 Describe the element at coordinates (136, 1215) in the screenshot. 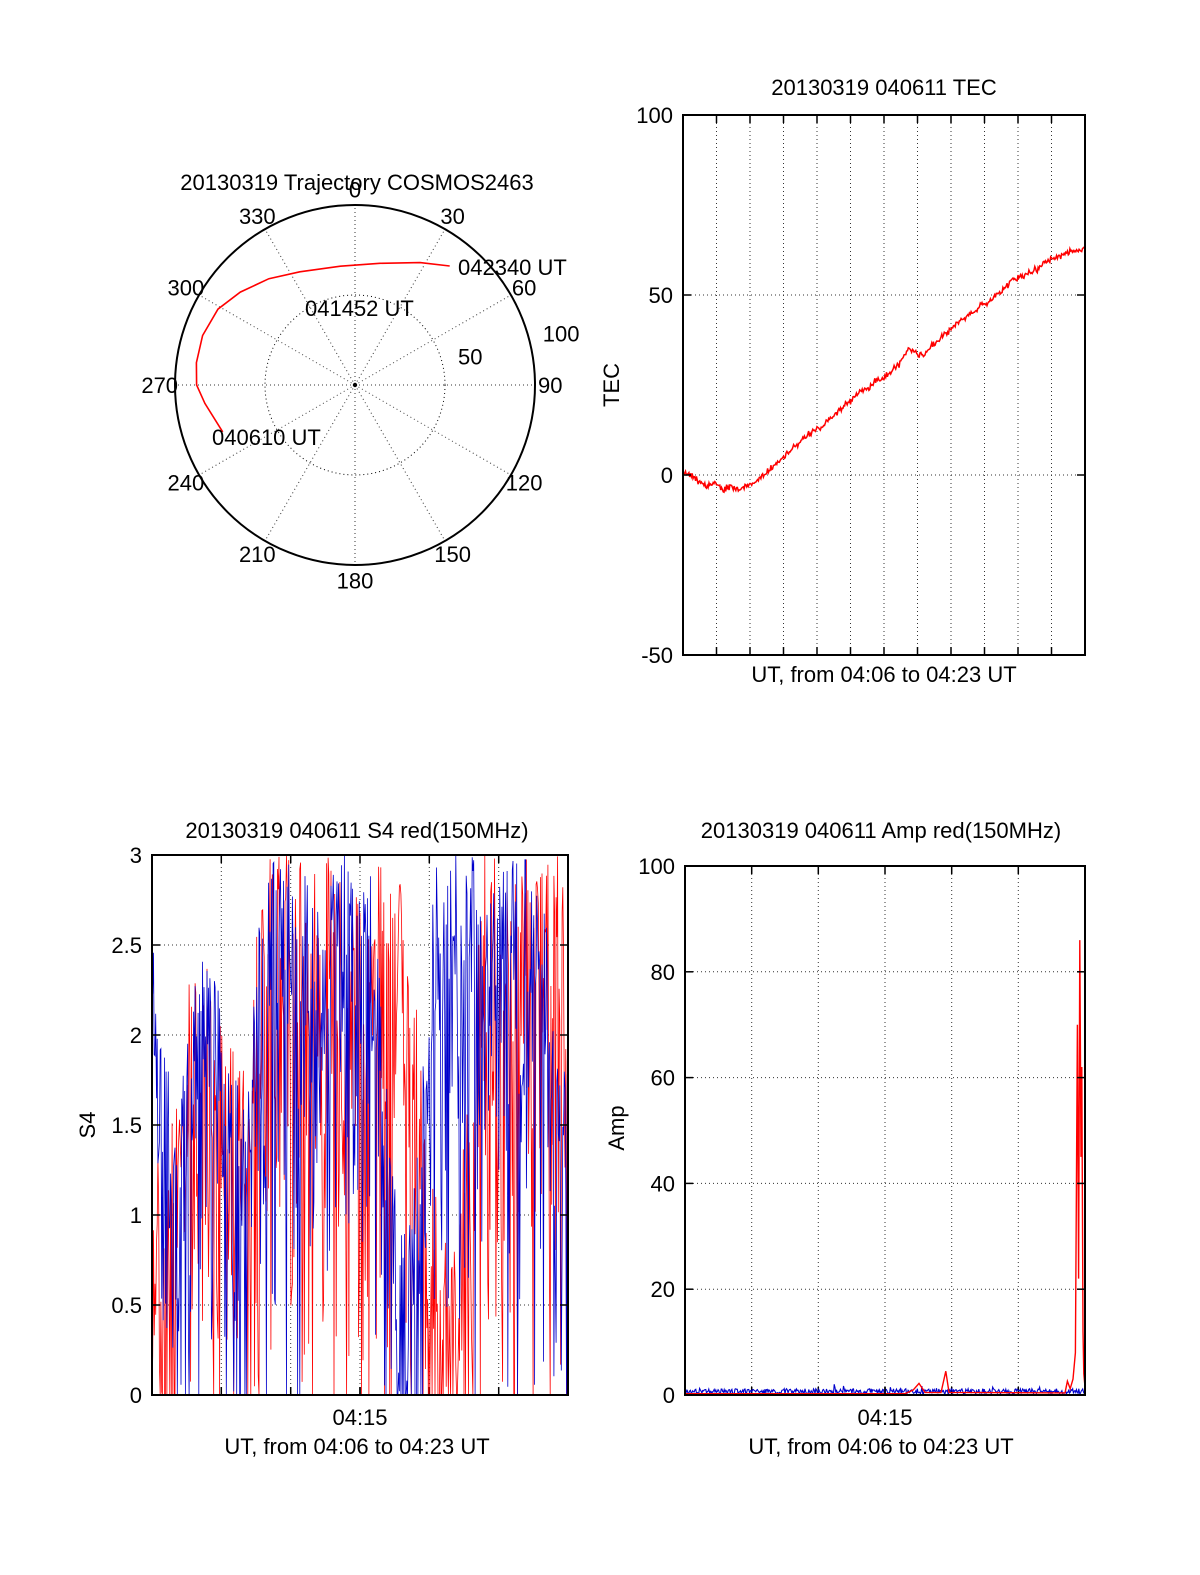

I see `s4-ytick-label: 1` at that location.